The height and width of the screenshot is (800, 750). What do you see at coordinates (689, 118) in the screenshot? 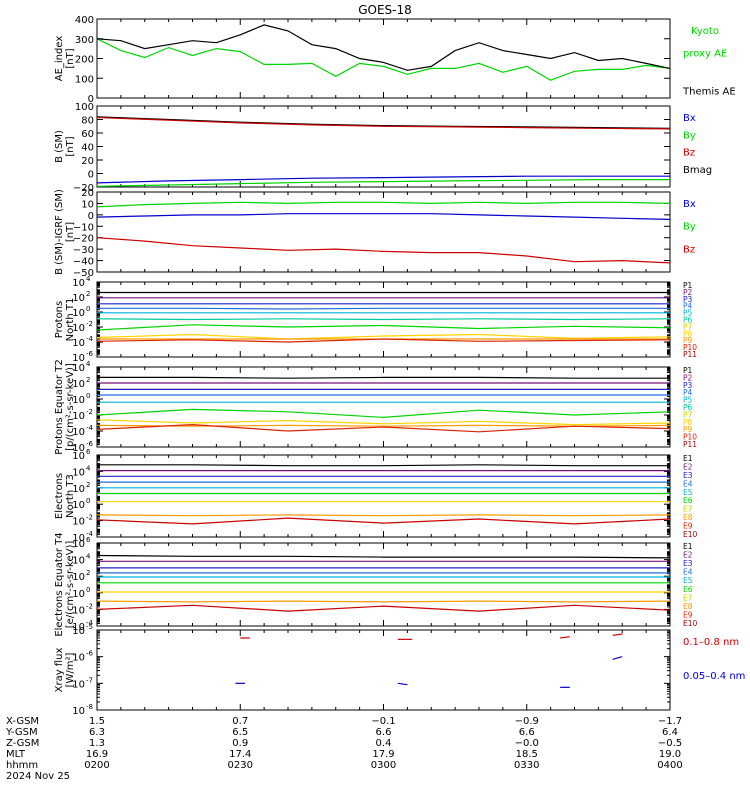
I see `legend-entry: Bx` at bounding box center [689, 118].